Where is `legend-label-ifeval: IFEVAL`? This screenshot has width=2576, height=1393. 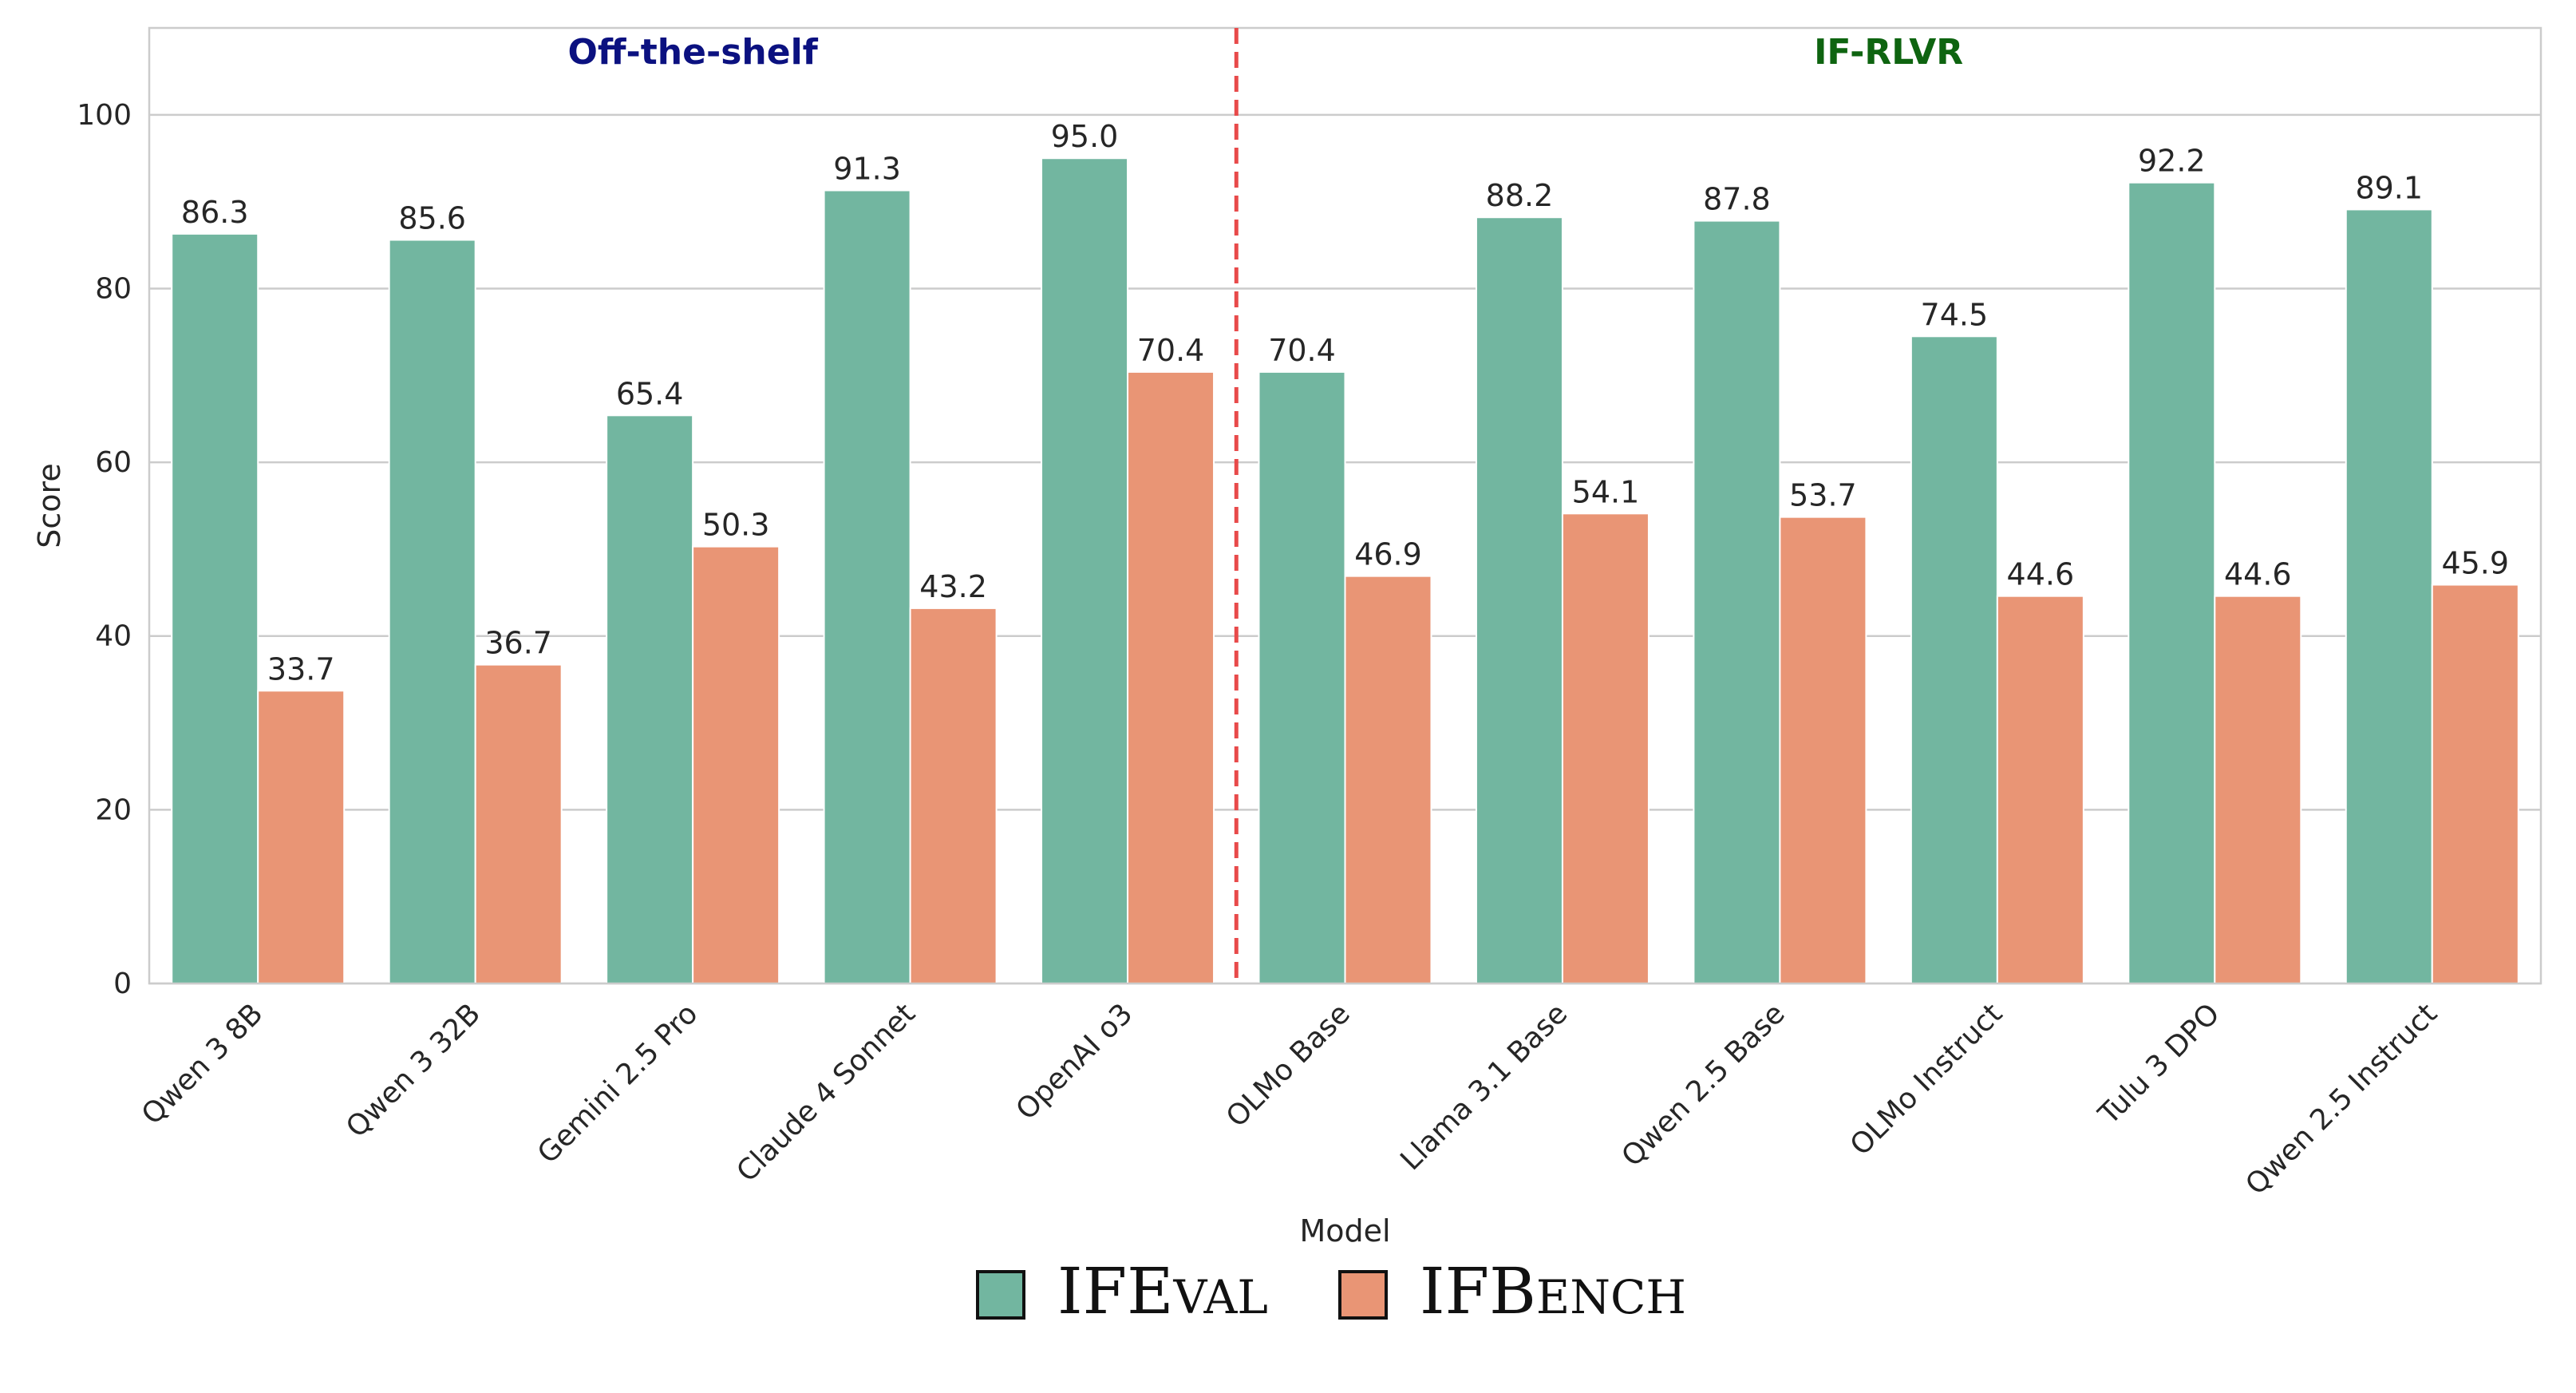
legend-label-ifeval: IFEVAL is located at coordinates (1162, 1291).